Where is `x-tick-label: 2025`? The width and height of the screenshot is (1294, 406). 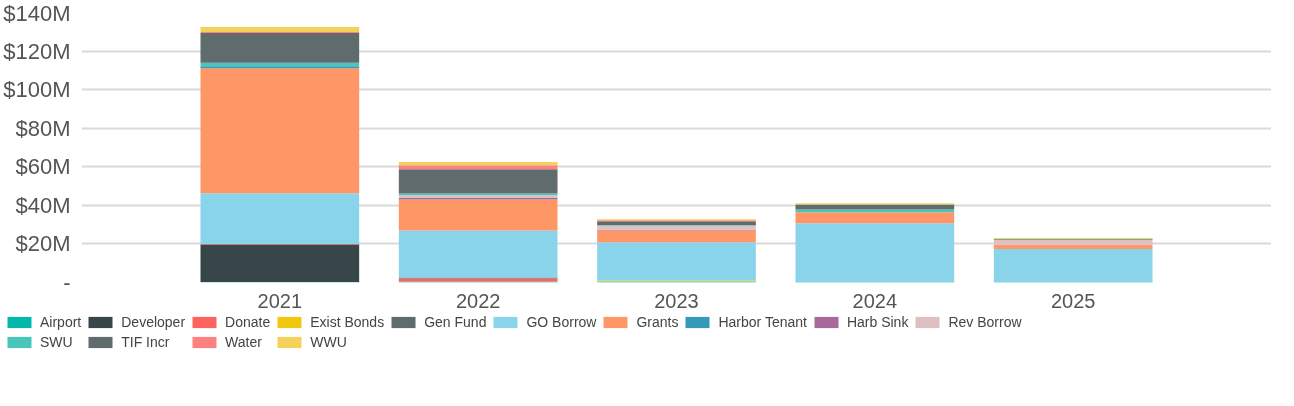
x-tick-label: 2025 is located at coordinates (1073, 300).